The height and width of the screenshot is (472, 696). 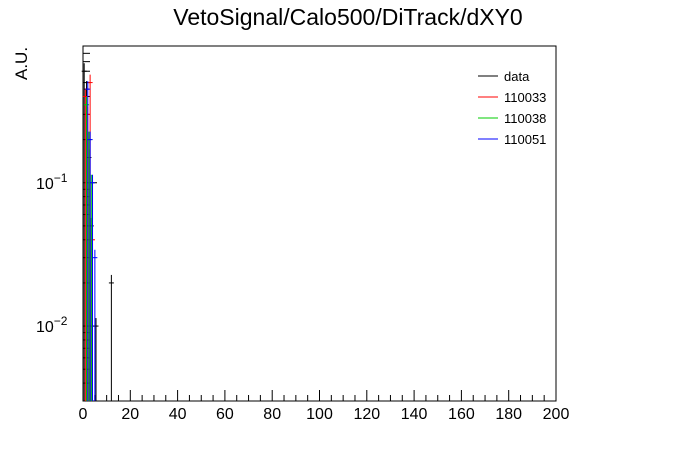 I want to click on x-tick-label: 20, so click(x=130, y=414).